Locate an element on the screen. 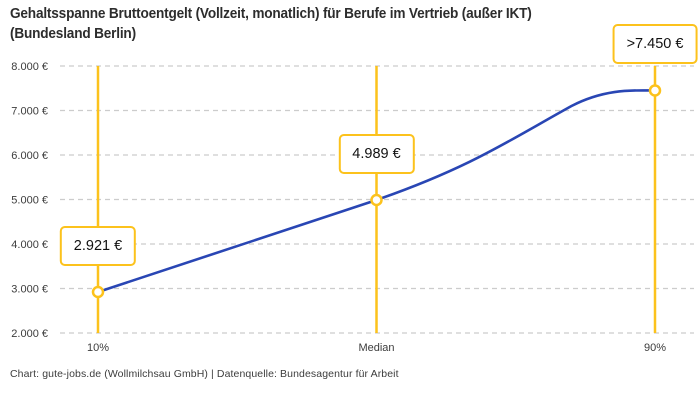  chart-title-line-2: (Bundesland Berlin) is located at coordinates (73, 34).